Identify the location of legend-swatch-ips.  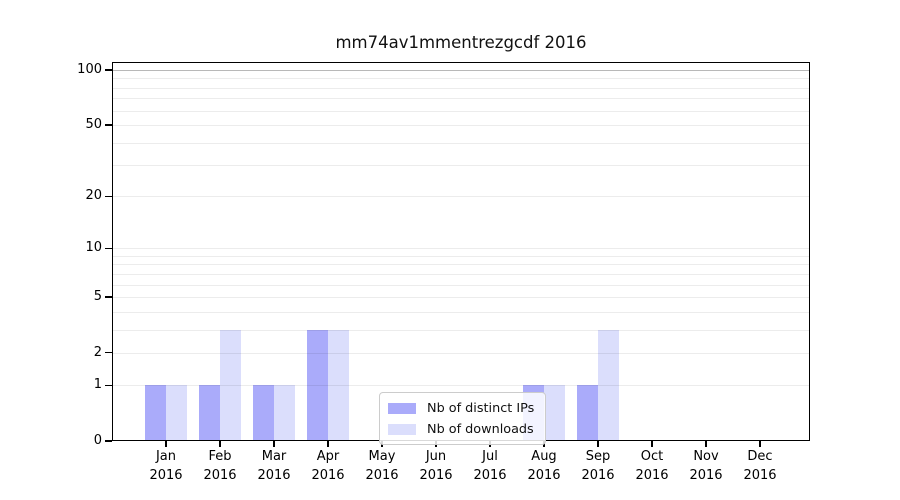
(402, 408).